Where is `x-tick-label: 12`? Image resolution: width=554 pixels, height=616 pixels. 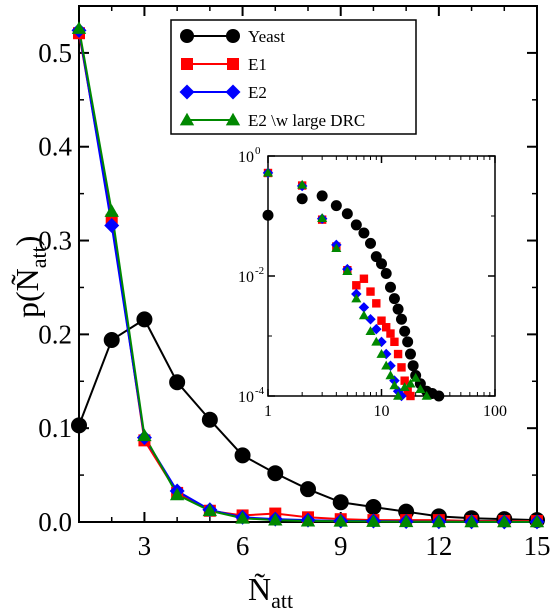 x-tick-label: 12 is located at coordinates (438, 546).